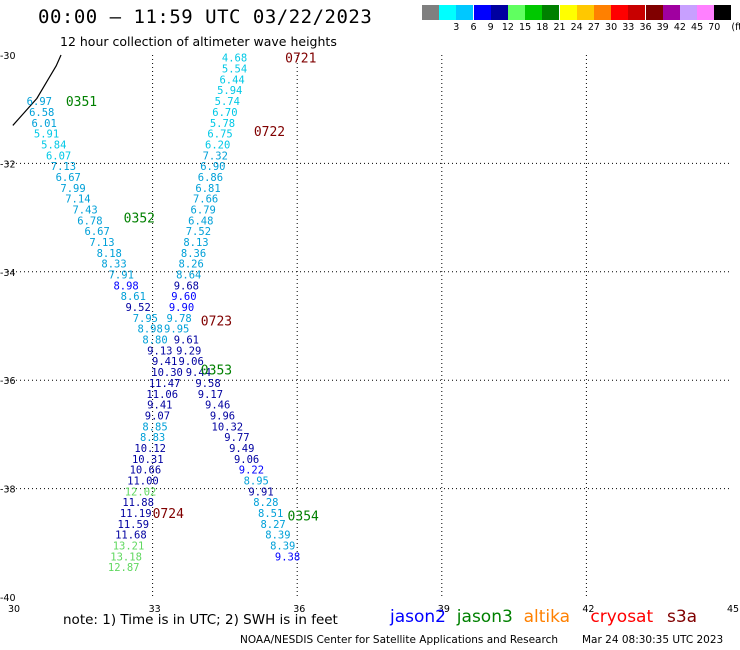  I want to click on wave-height-label: 12.02, so click(141, 492).